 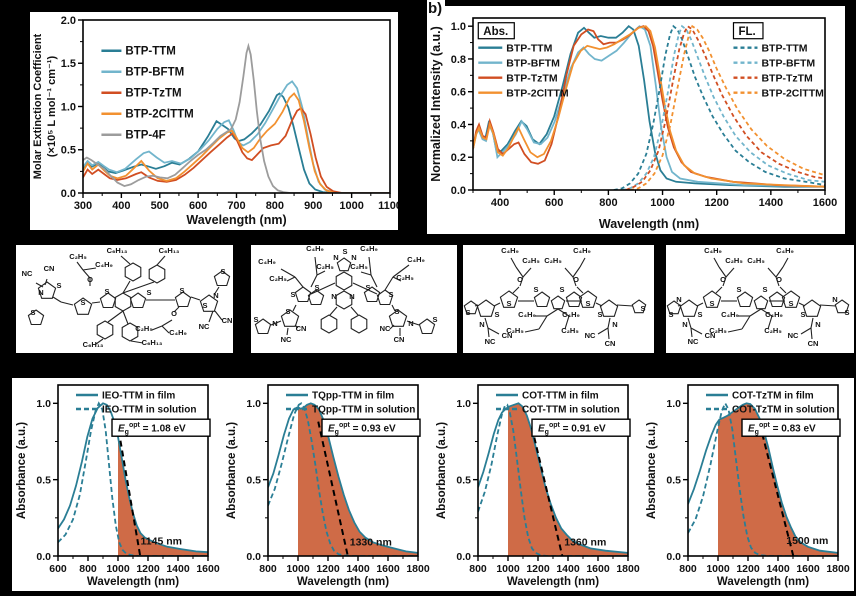 I want to click on x-tick-label: 300, so click(x=83, y=206).